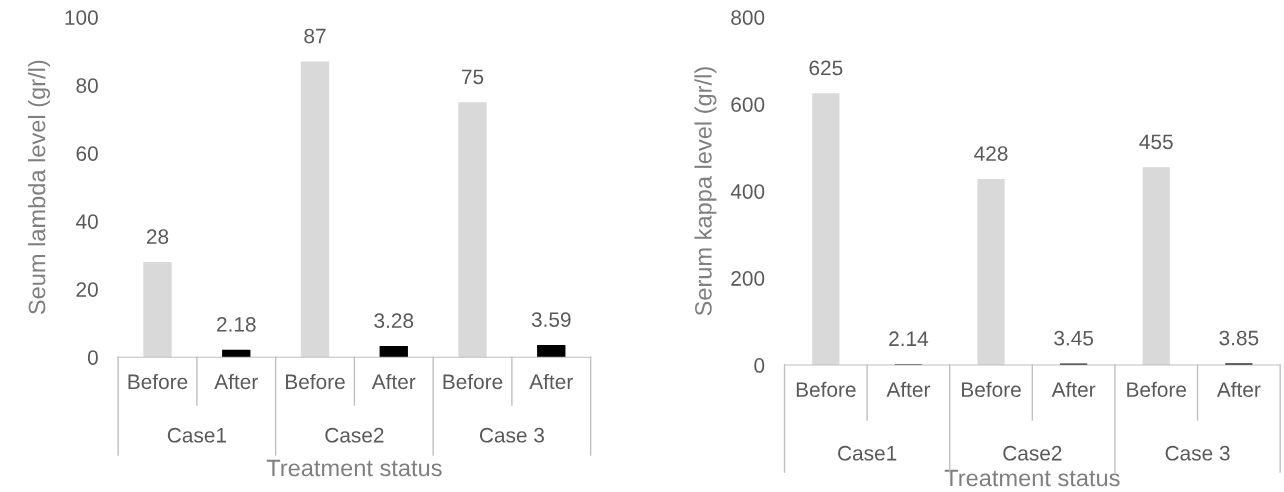 This screenshot has width=1284, height=492. What do you see at coordinates (472, 77) in the screenshot?
I see `data-label: 75` at bounding box center [472, 77].